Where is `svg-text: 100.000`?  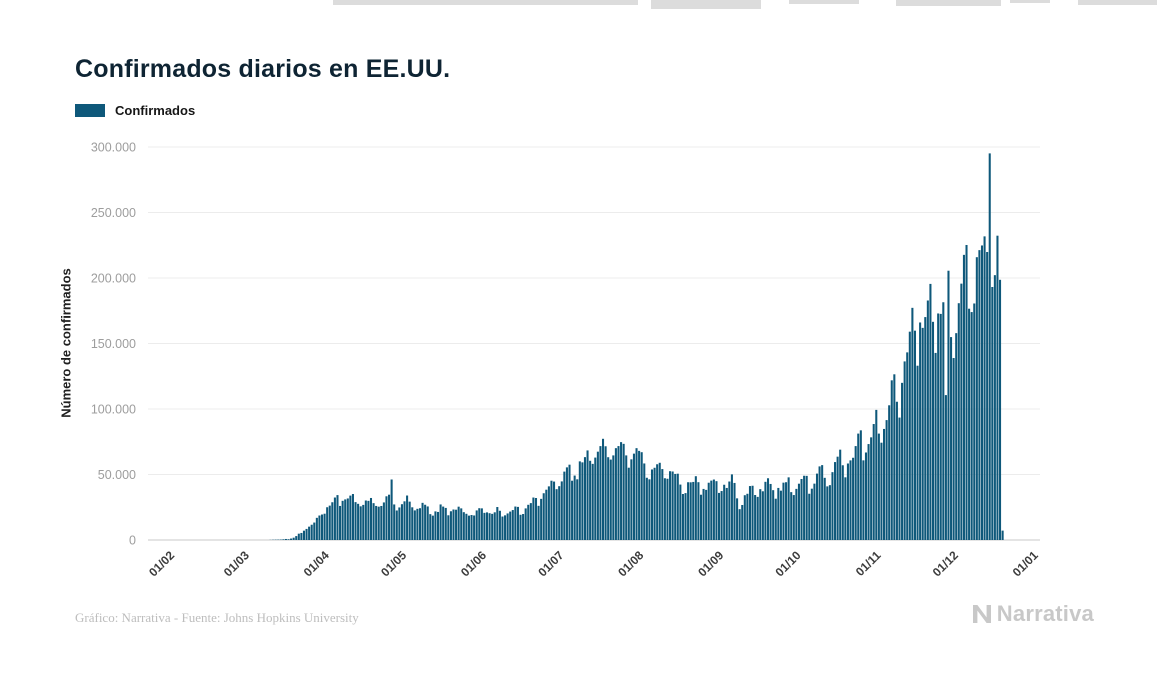
svg-text: 100.000 is located at coordinates (113, 410).